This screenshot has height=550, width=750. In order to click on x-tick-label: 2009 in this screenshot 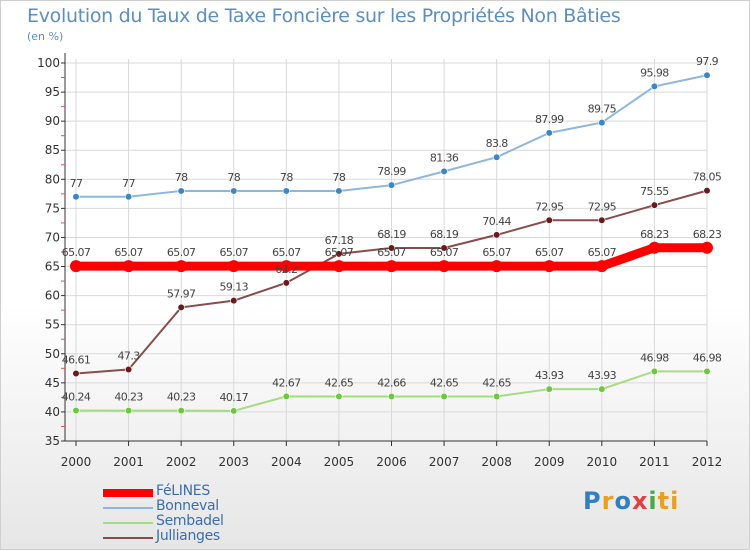, I will do `click(549, 462)`.